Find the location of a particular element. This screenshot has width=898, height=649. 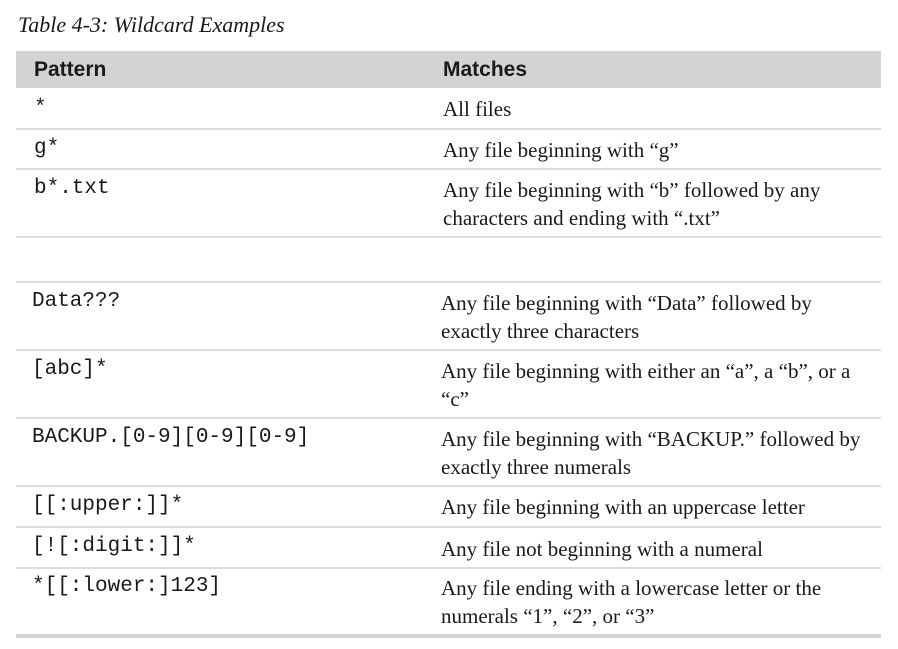

table-caption: Table 4-3: Wildcard Examples is located at coordinates (151, 24).